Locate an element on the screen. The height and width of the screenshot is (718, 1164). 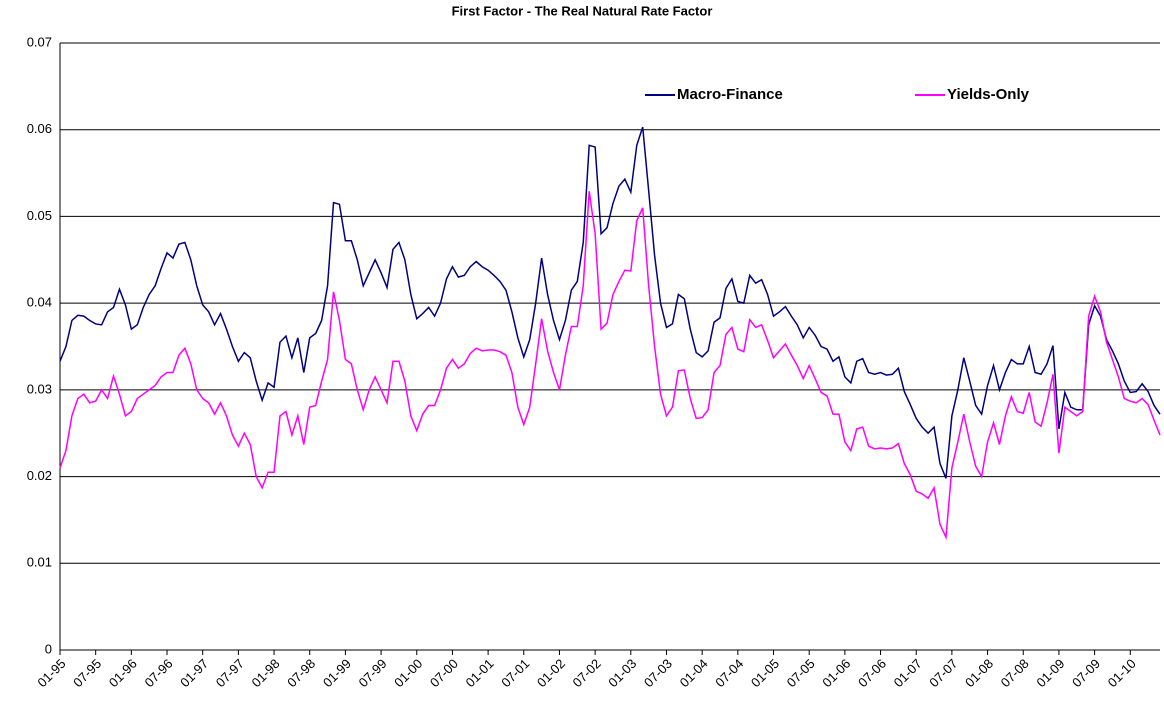
y-tick-label: 0.01 is located at coordinates (39, 562).